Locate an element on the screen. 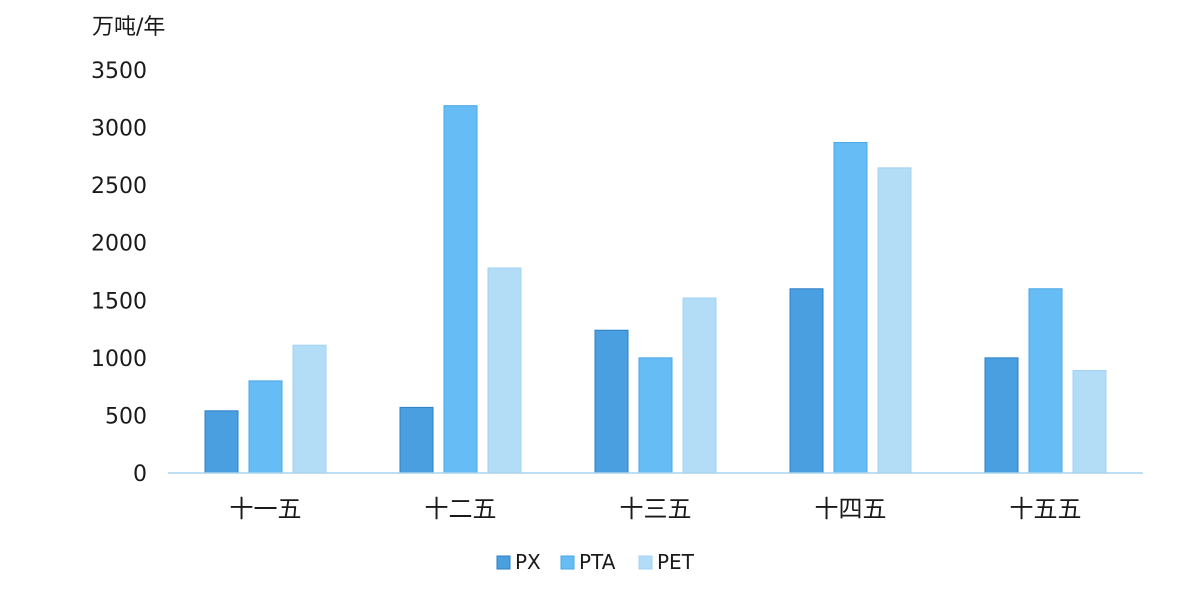 The width and height of the screenshot is (1181, 596). x-tick-label: 十四五 is located at coordinates (851, 509).